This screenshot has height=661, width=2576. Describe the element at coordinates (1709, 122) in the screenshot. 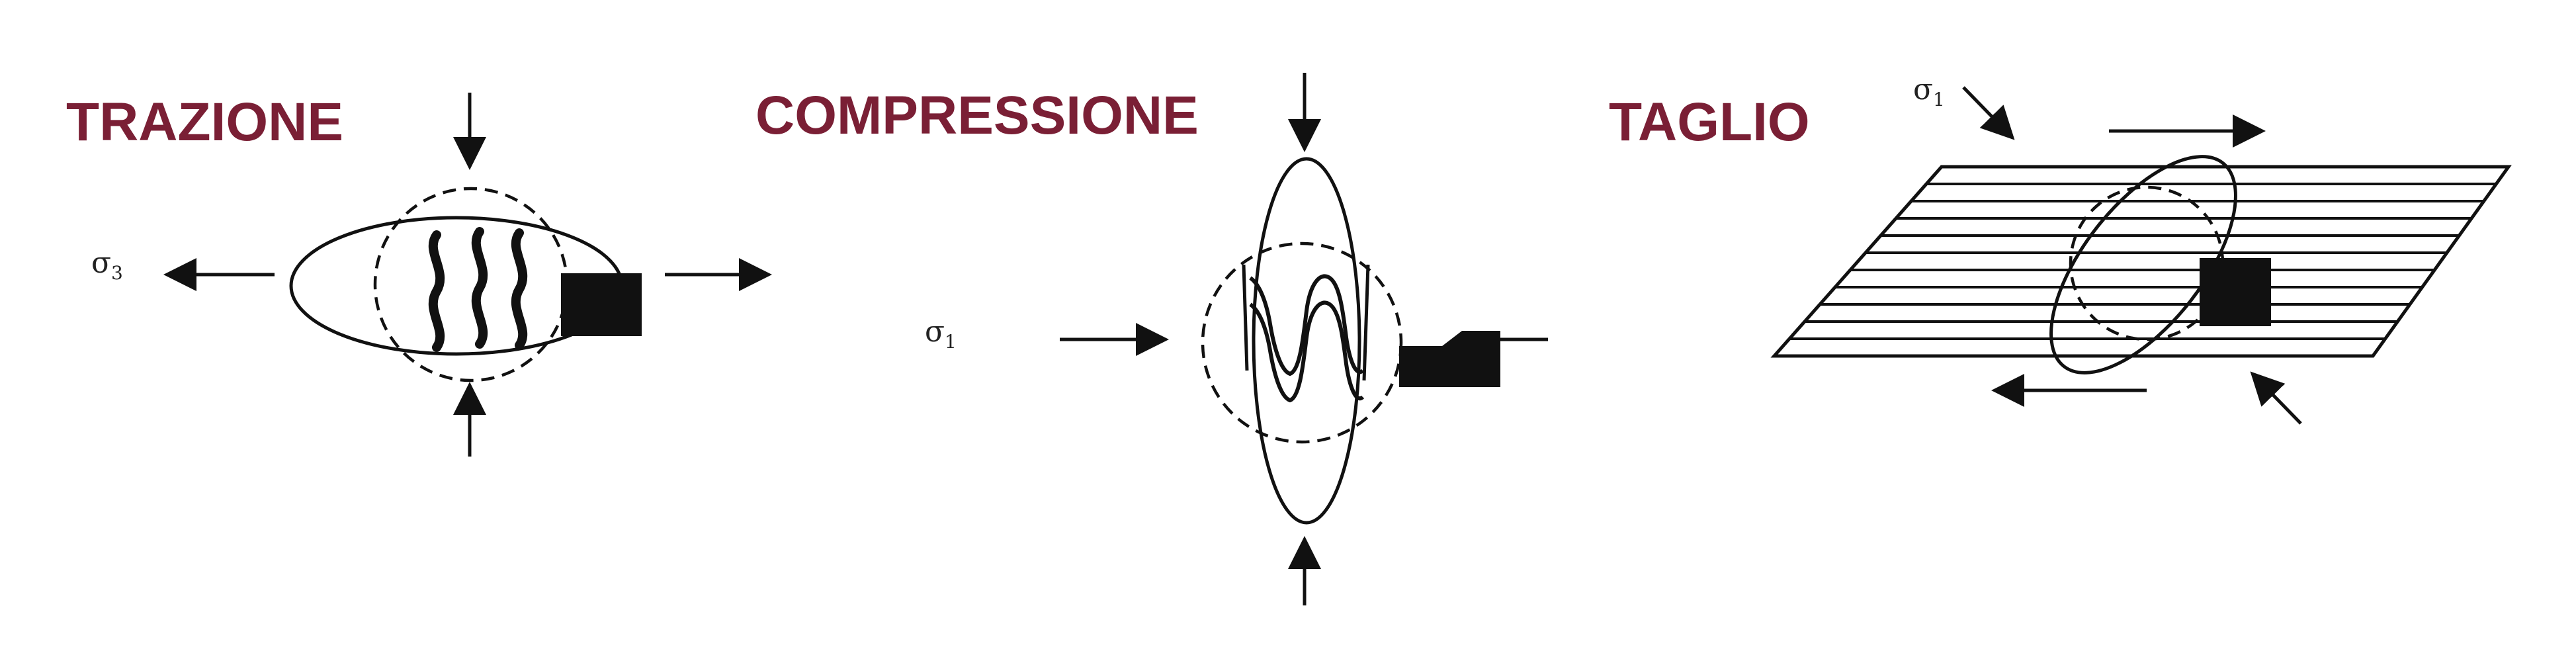

I see `title-taglio: TAGLIO` at that location.